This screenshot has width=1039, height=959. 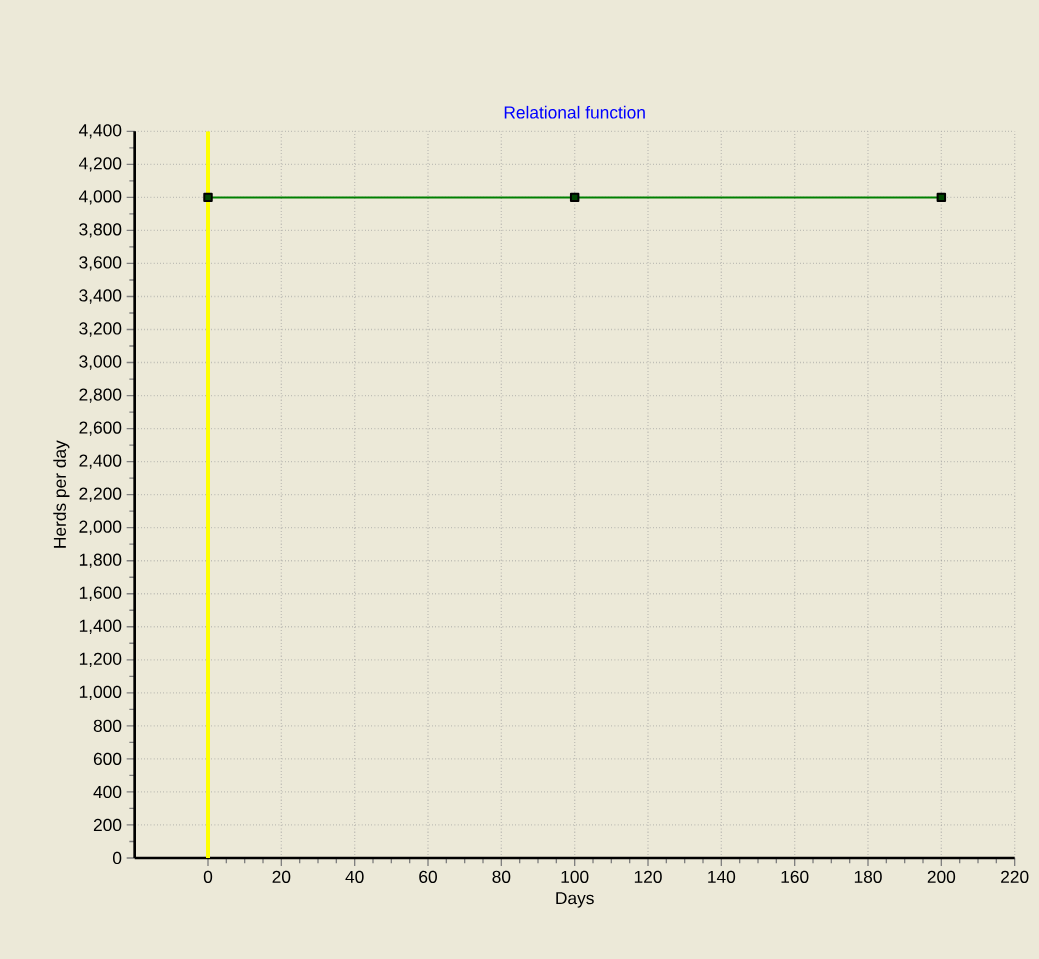 I want to click on y-tick-label: 800, so click(x=107, y=725).